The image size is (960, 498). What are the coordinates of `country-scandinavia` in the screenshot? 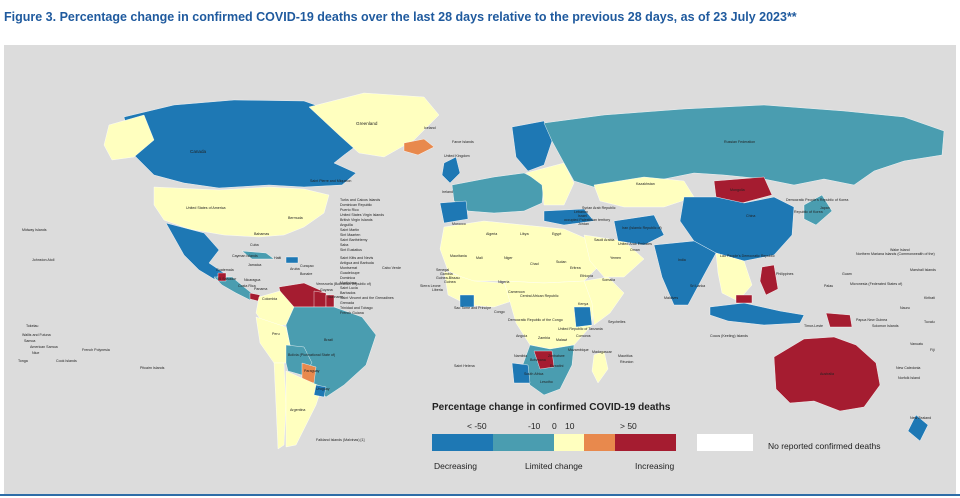 It's located at (532, 146).